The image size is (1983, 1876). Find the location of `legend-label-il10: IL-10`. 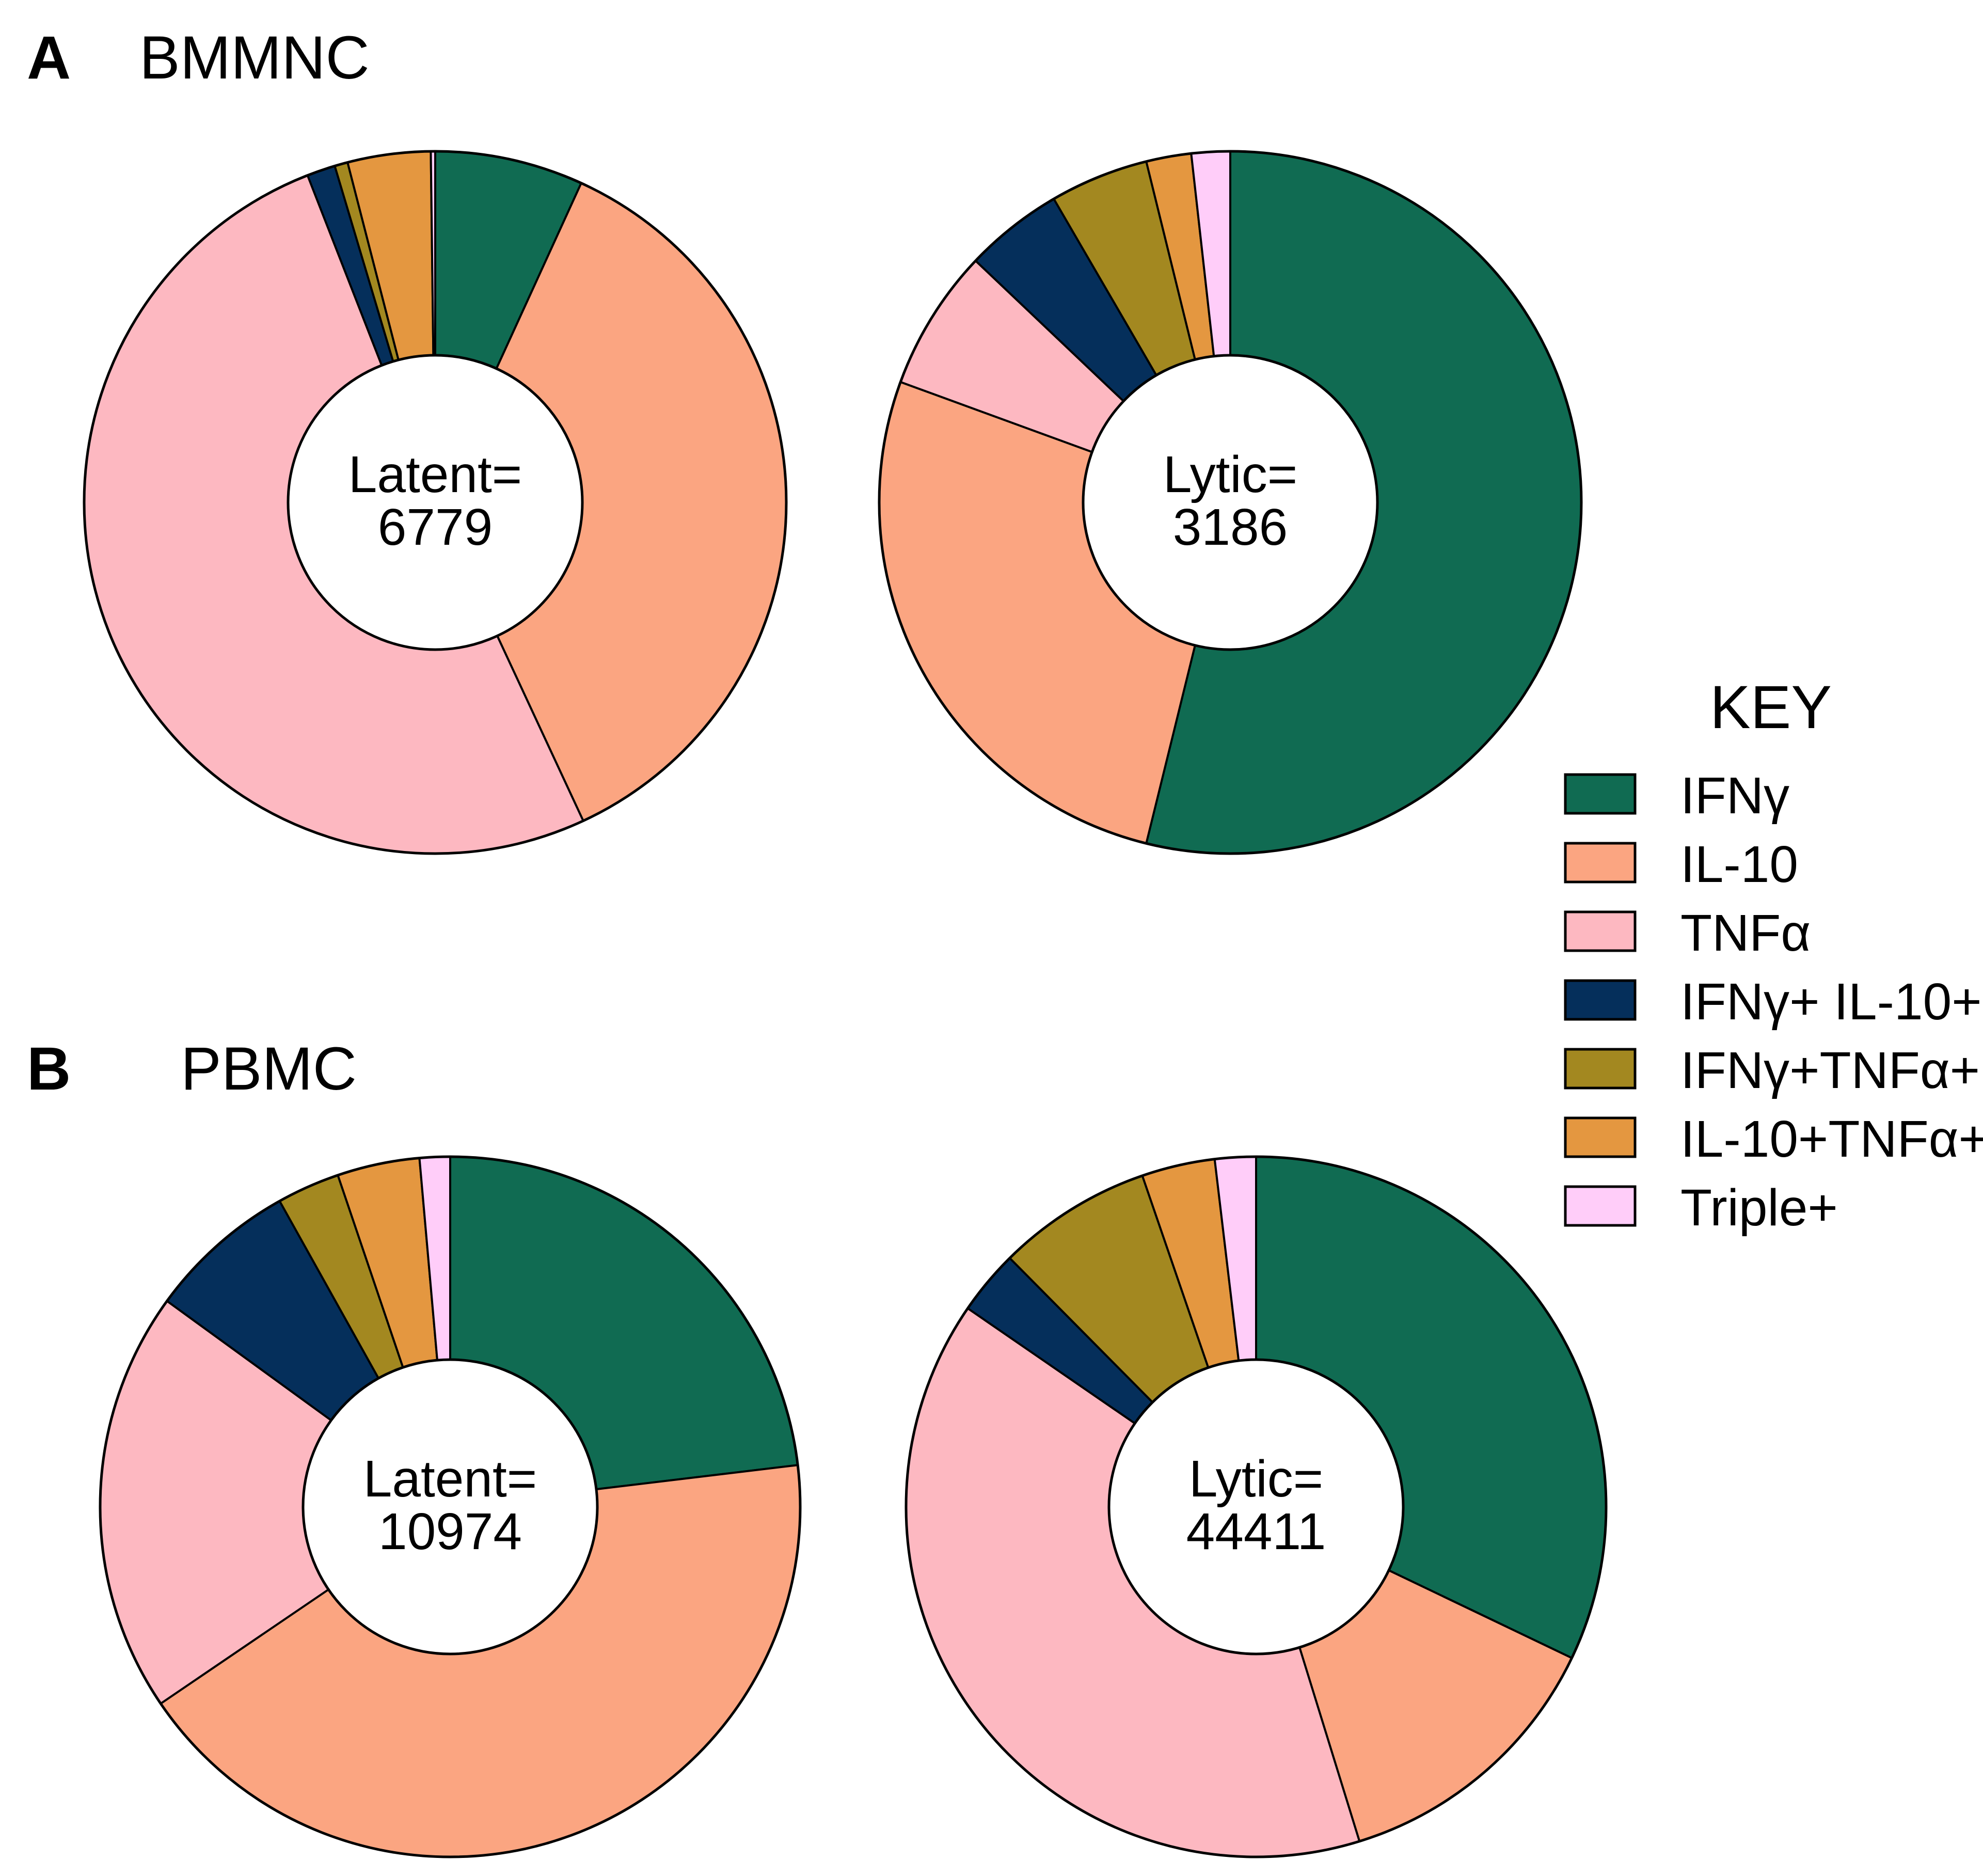

legend-label-il10: IL-10 is located at coordinates (1739, 864).